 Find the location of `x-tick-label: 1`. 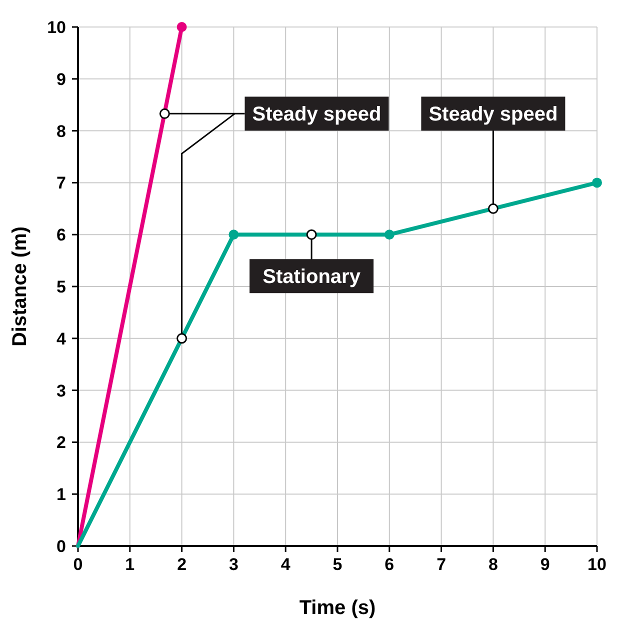

x-tick-label: 1 is located at coordinates (130, 564).